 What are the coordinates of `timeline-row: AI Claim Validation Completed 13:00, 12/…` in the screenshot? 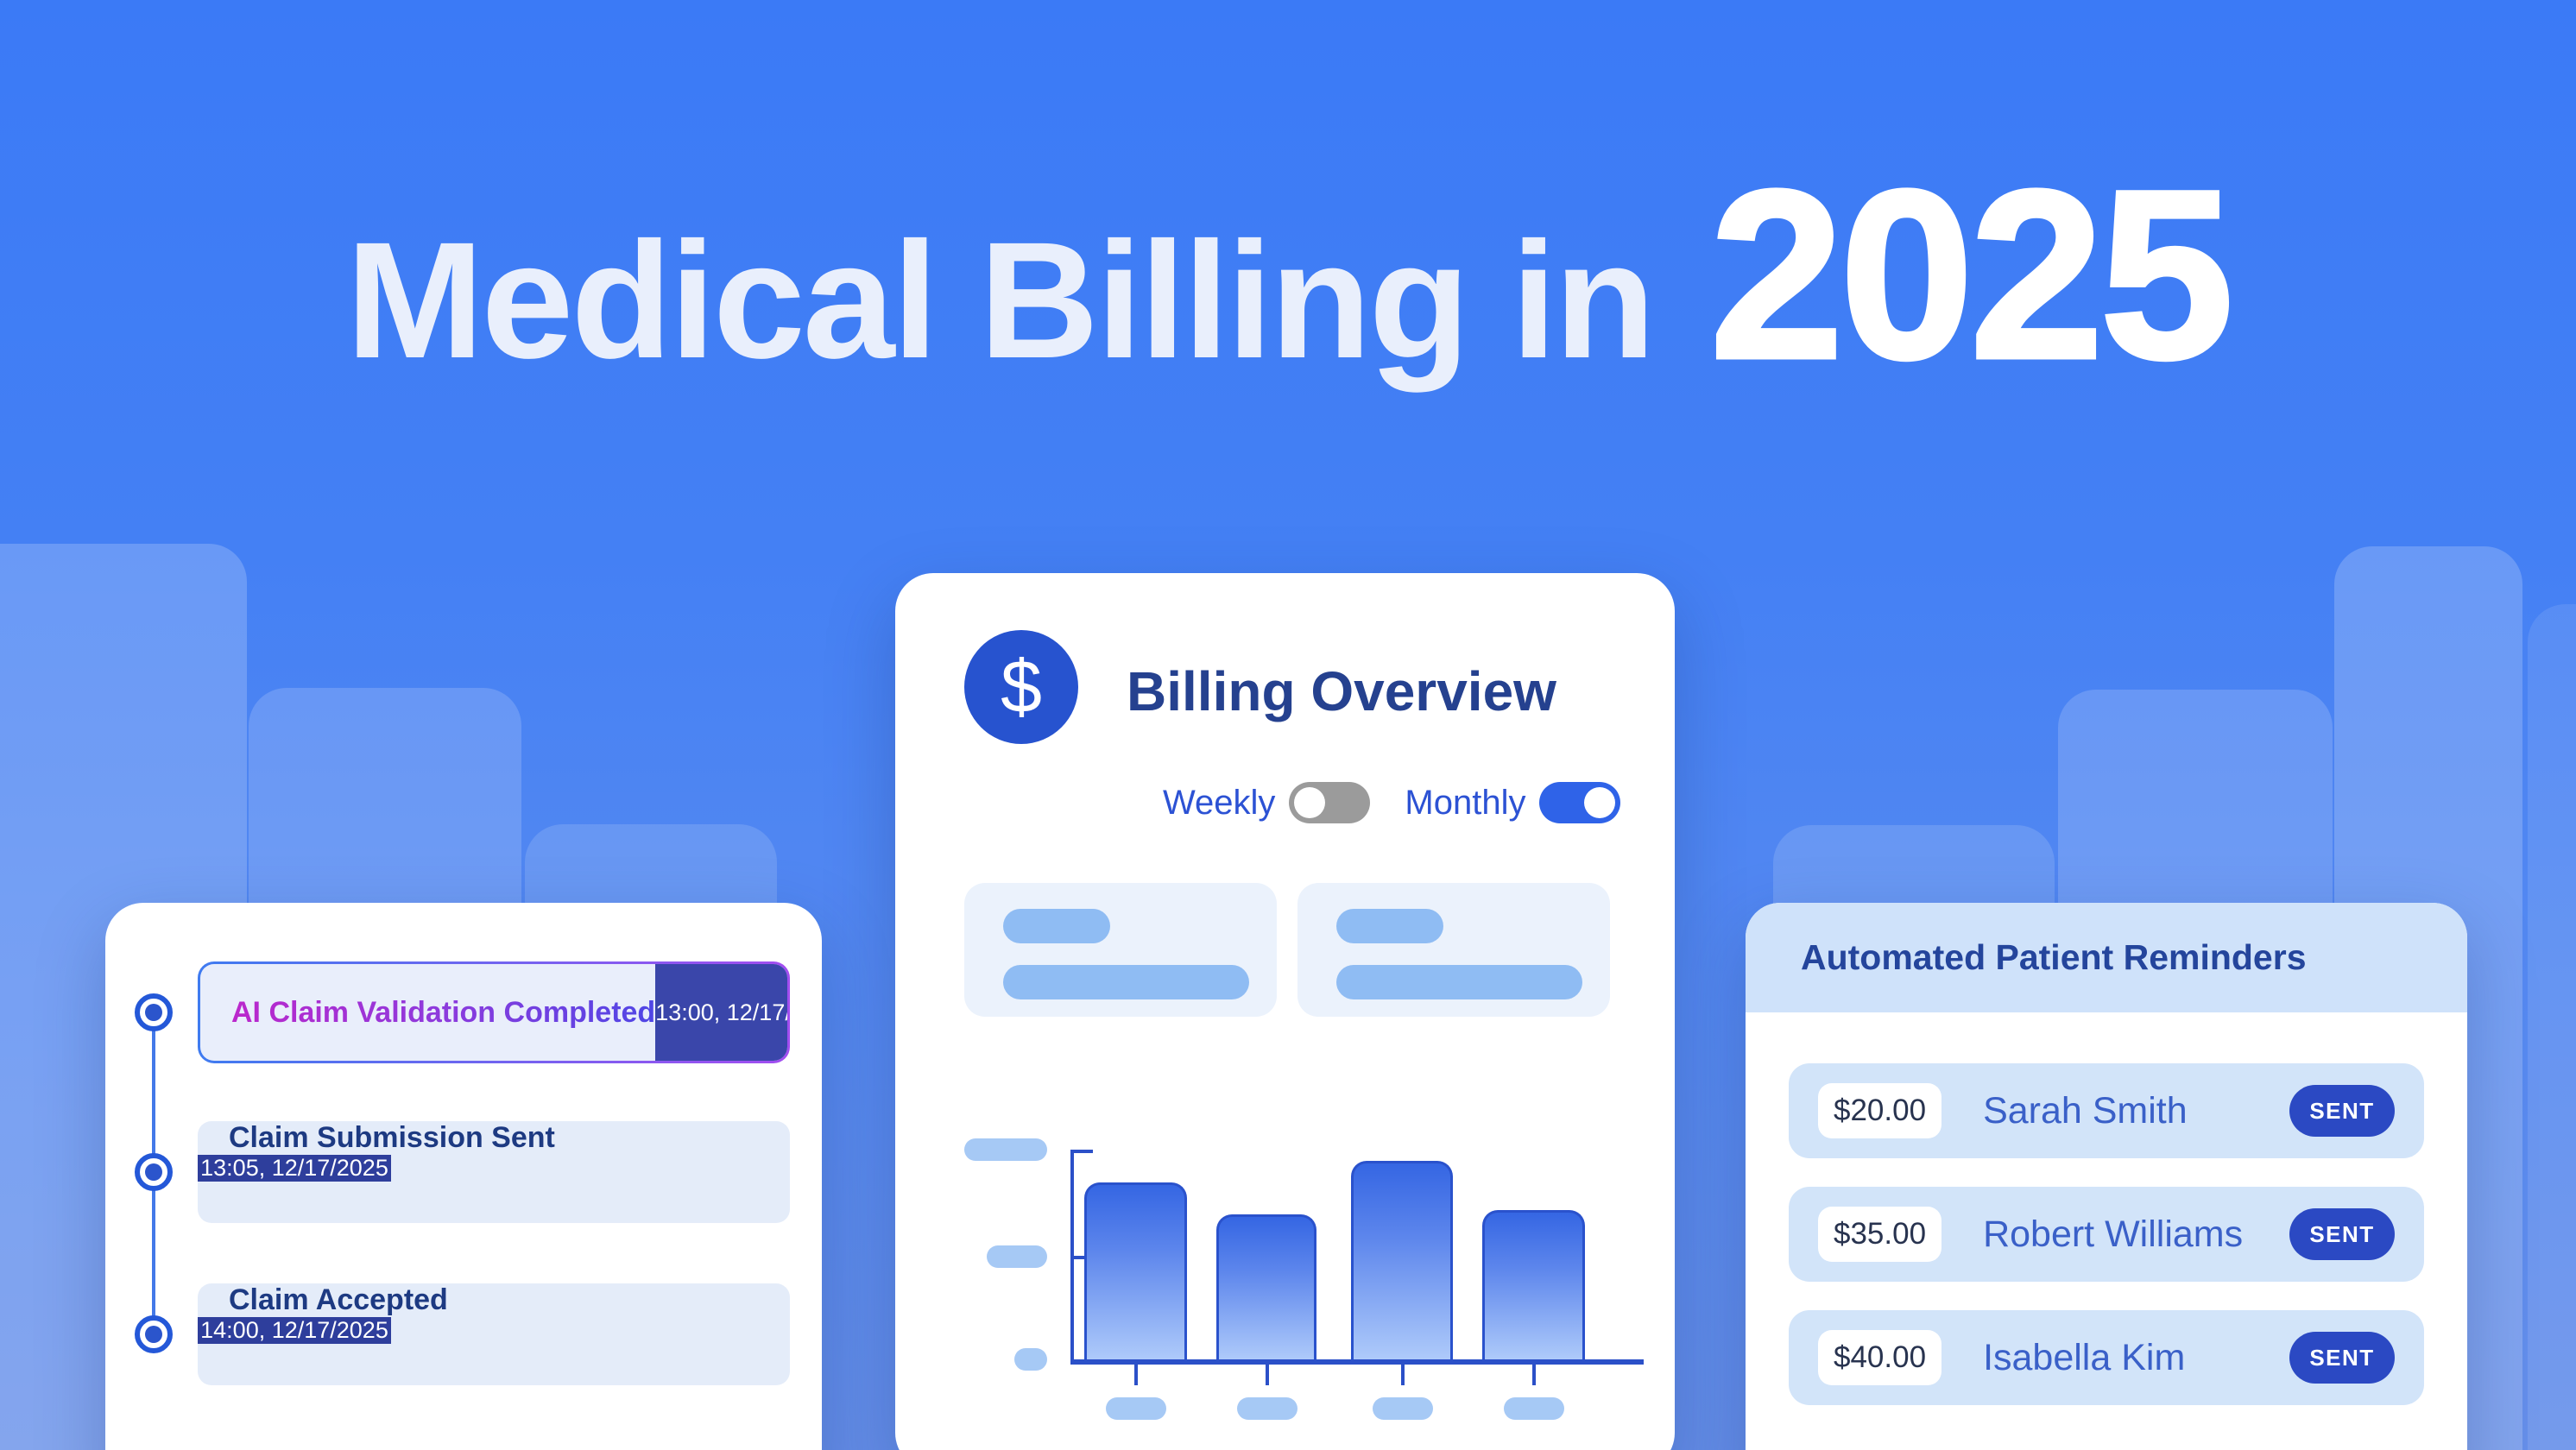 It's located at (494, 1012).